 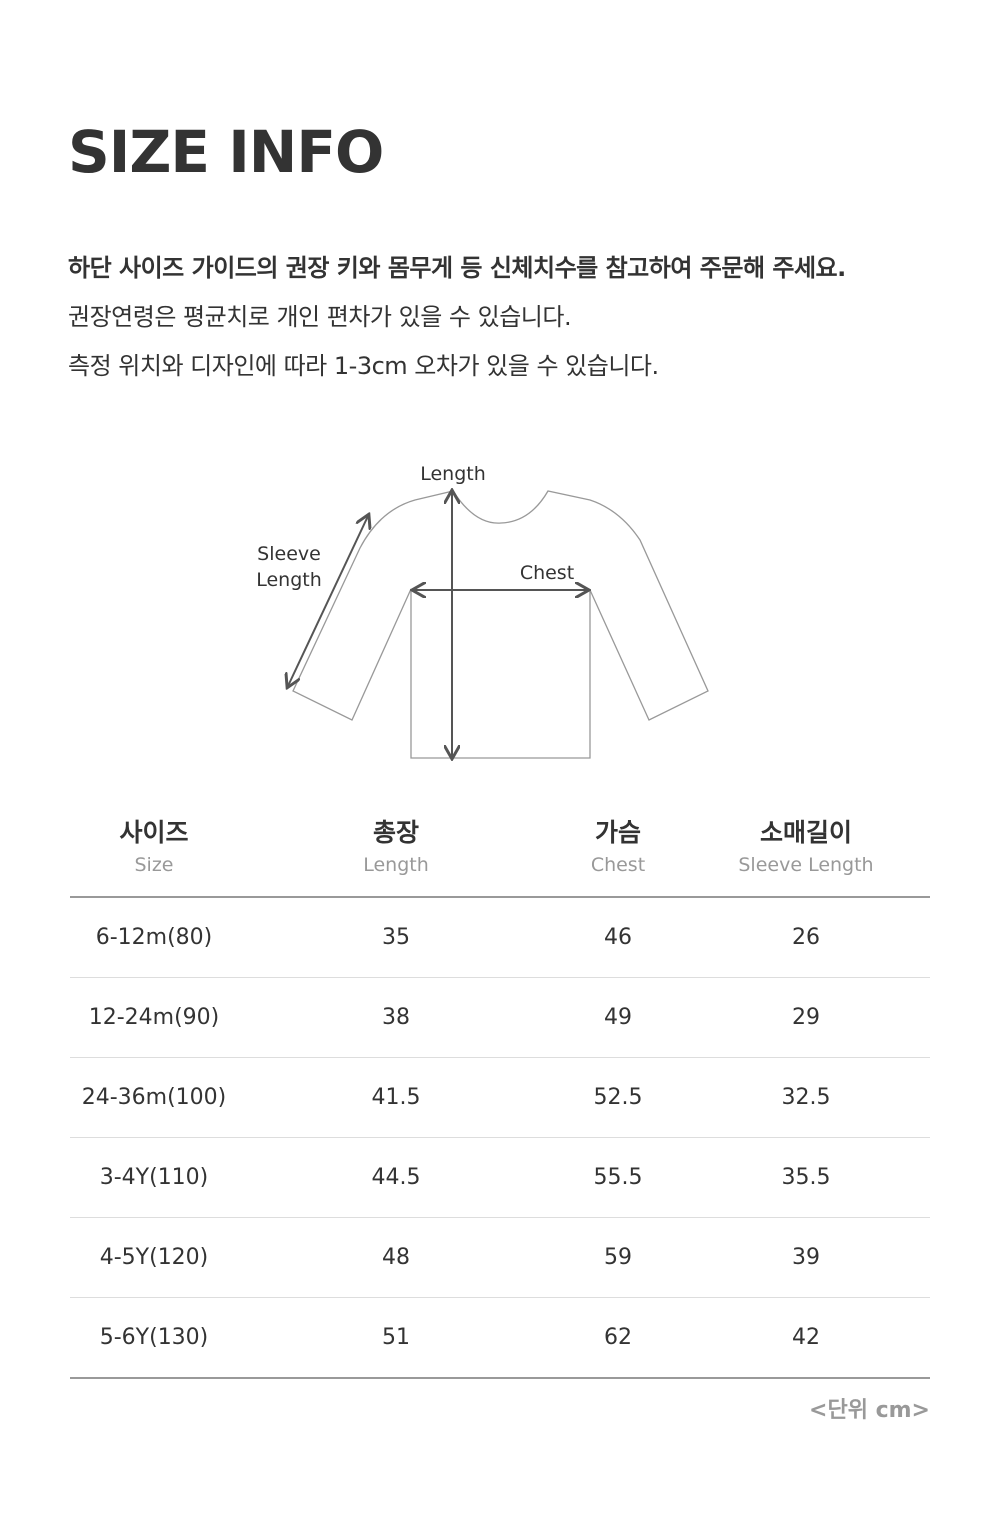 I want to click on header-label-en: Chest, so click(x=618, y=865).